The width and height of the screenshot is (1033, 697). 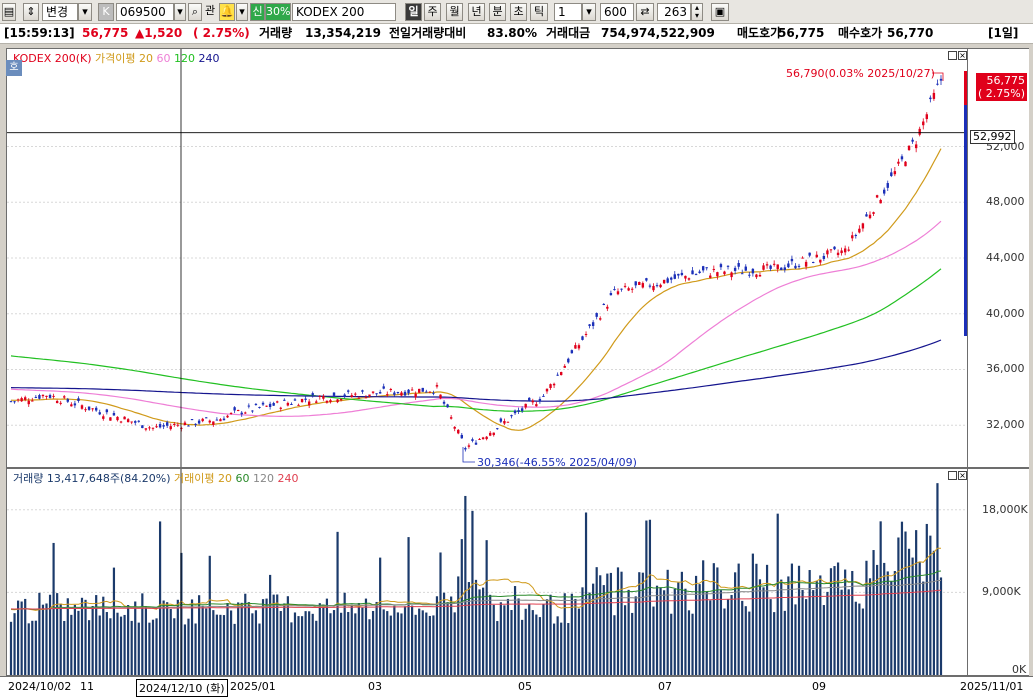 I want to click on legend-ma-label: 가격이평, so click(x=115, y=58).